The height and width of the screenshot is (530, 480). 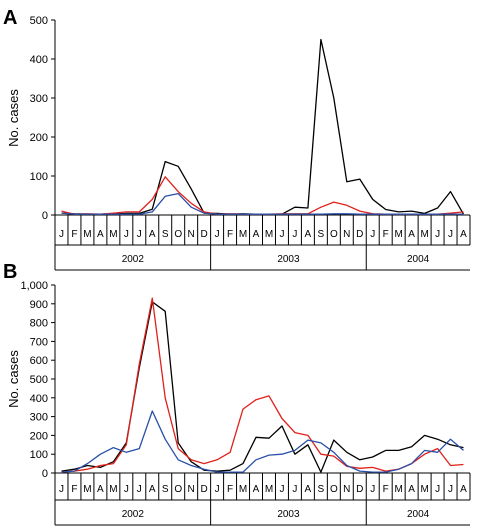 I want to click on panel-b-y-tick-label: 400, so click(x=39, y=399).